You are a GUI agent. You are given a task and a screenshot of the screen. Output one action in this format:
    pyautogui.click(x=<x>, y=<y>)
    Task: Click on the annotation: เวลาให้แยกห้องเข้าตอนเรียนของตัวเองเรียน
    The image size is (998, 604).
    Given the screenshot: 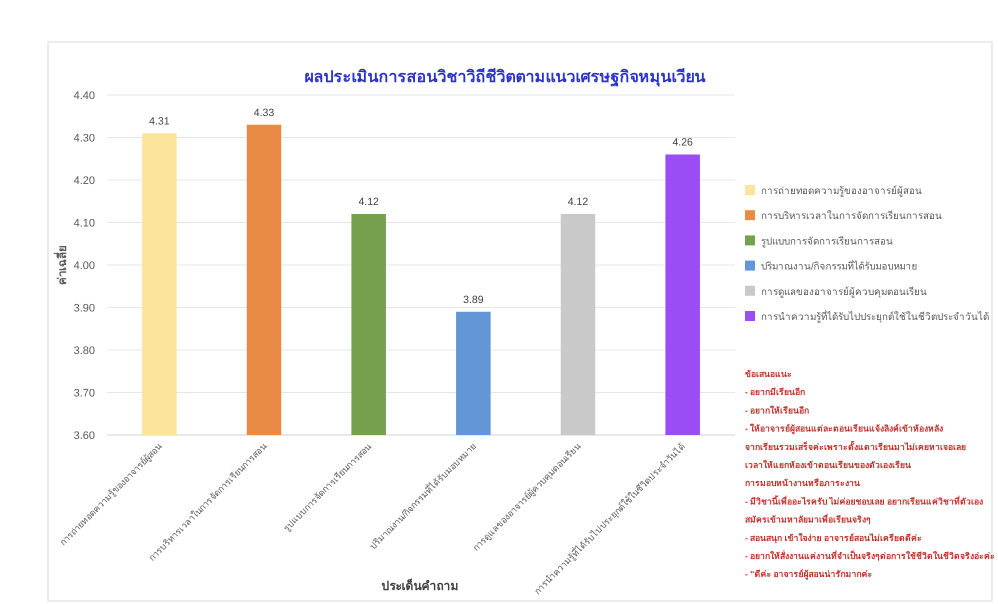 What is the action you would take?
    pyautogui.click(x=828, y=465)
    